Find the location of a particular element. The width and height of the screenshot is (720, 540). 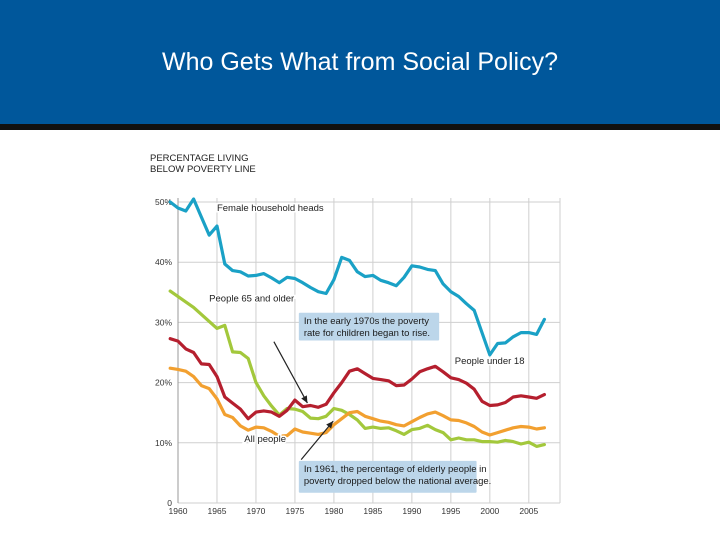

y-tick-label: 40% is located at coordinates (163, 262).